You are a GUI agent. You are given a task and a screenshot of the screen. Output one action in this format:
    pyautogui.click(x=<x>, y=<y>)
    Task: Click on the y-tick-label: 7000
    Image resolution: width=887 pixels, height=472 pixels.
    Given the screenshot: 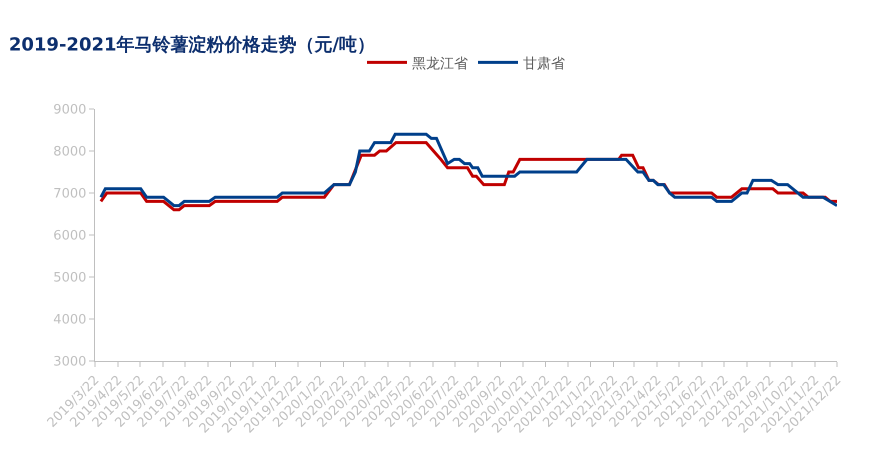 What is the action you would take?
    pyautogui.click(x=69, y=194)
    